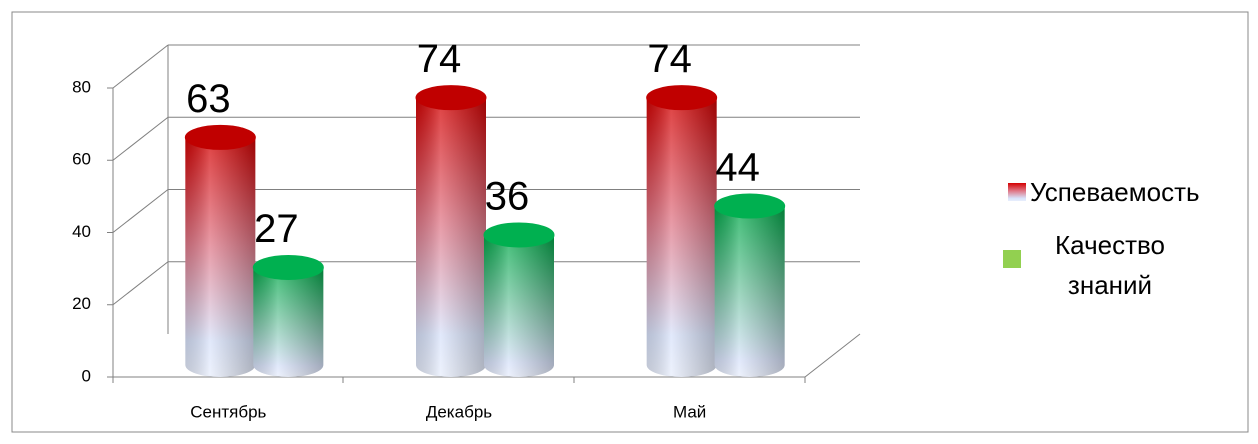  I want to click on x-tick-label: Сентябрь, so click(228, 411).